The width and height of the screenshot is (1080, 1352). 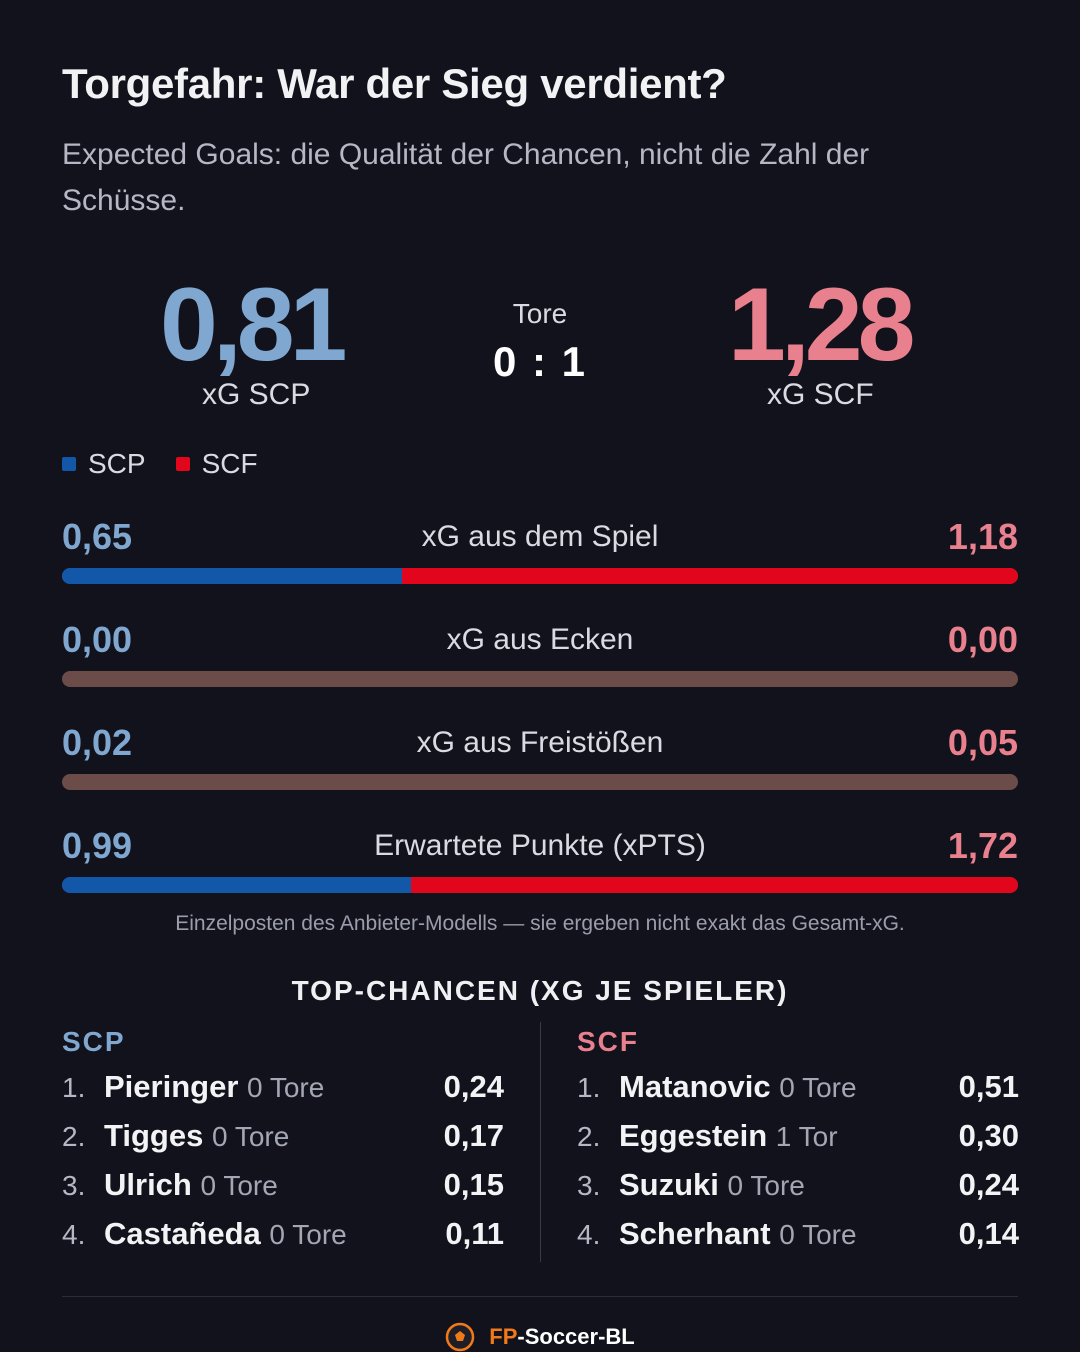 I want to click on list-item: 1. Matanovic 0 Tore 0,51, so click(x=798, y=1086).